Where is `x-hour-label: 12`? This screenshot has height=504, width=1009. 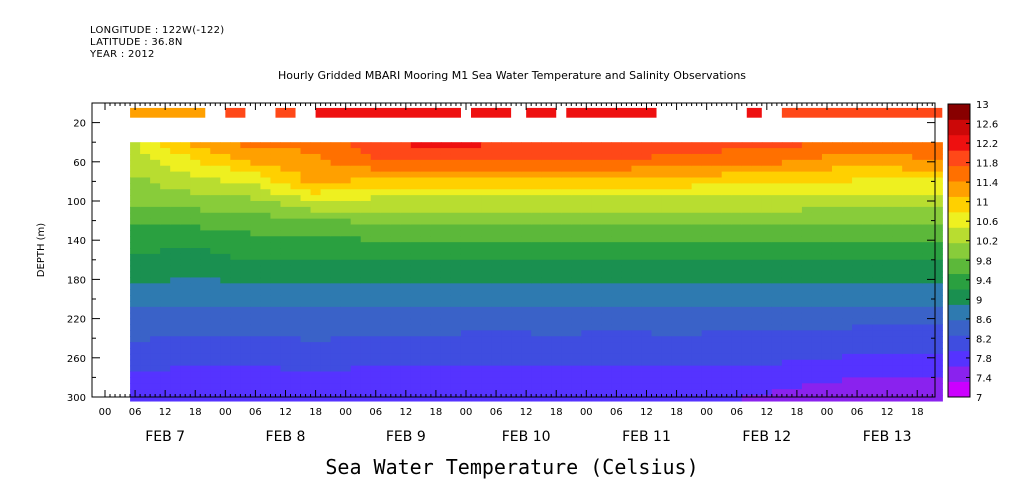 x-hour-label: 12 is located at coordinates (646, 412).